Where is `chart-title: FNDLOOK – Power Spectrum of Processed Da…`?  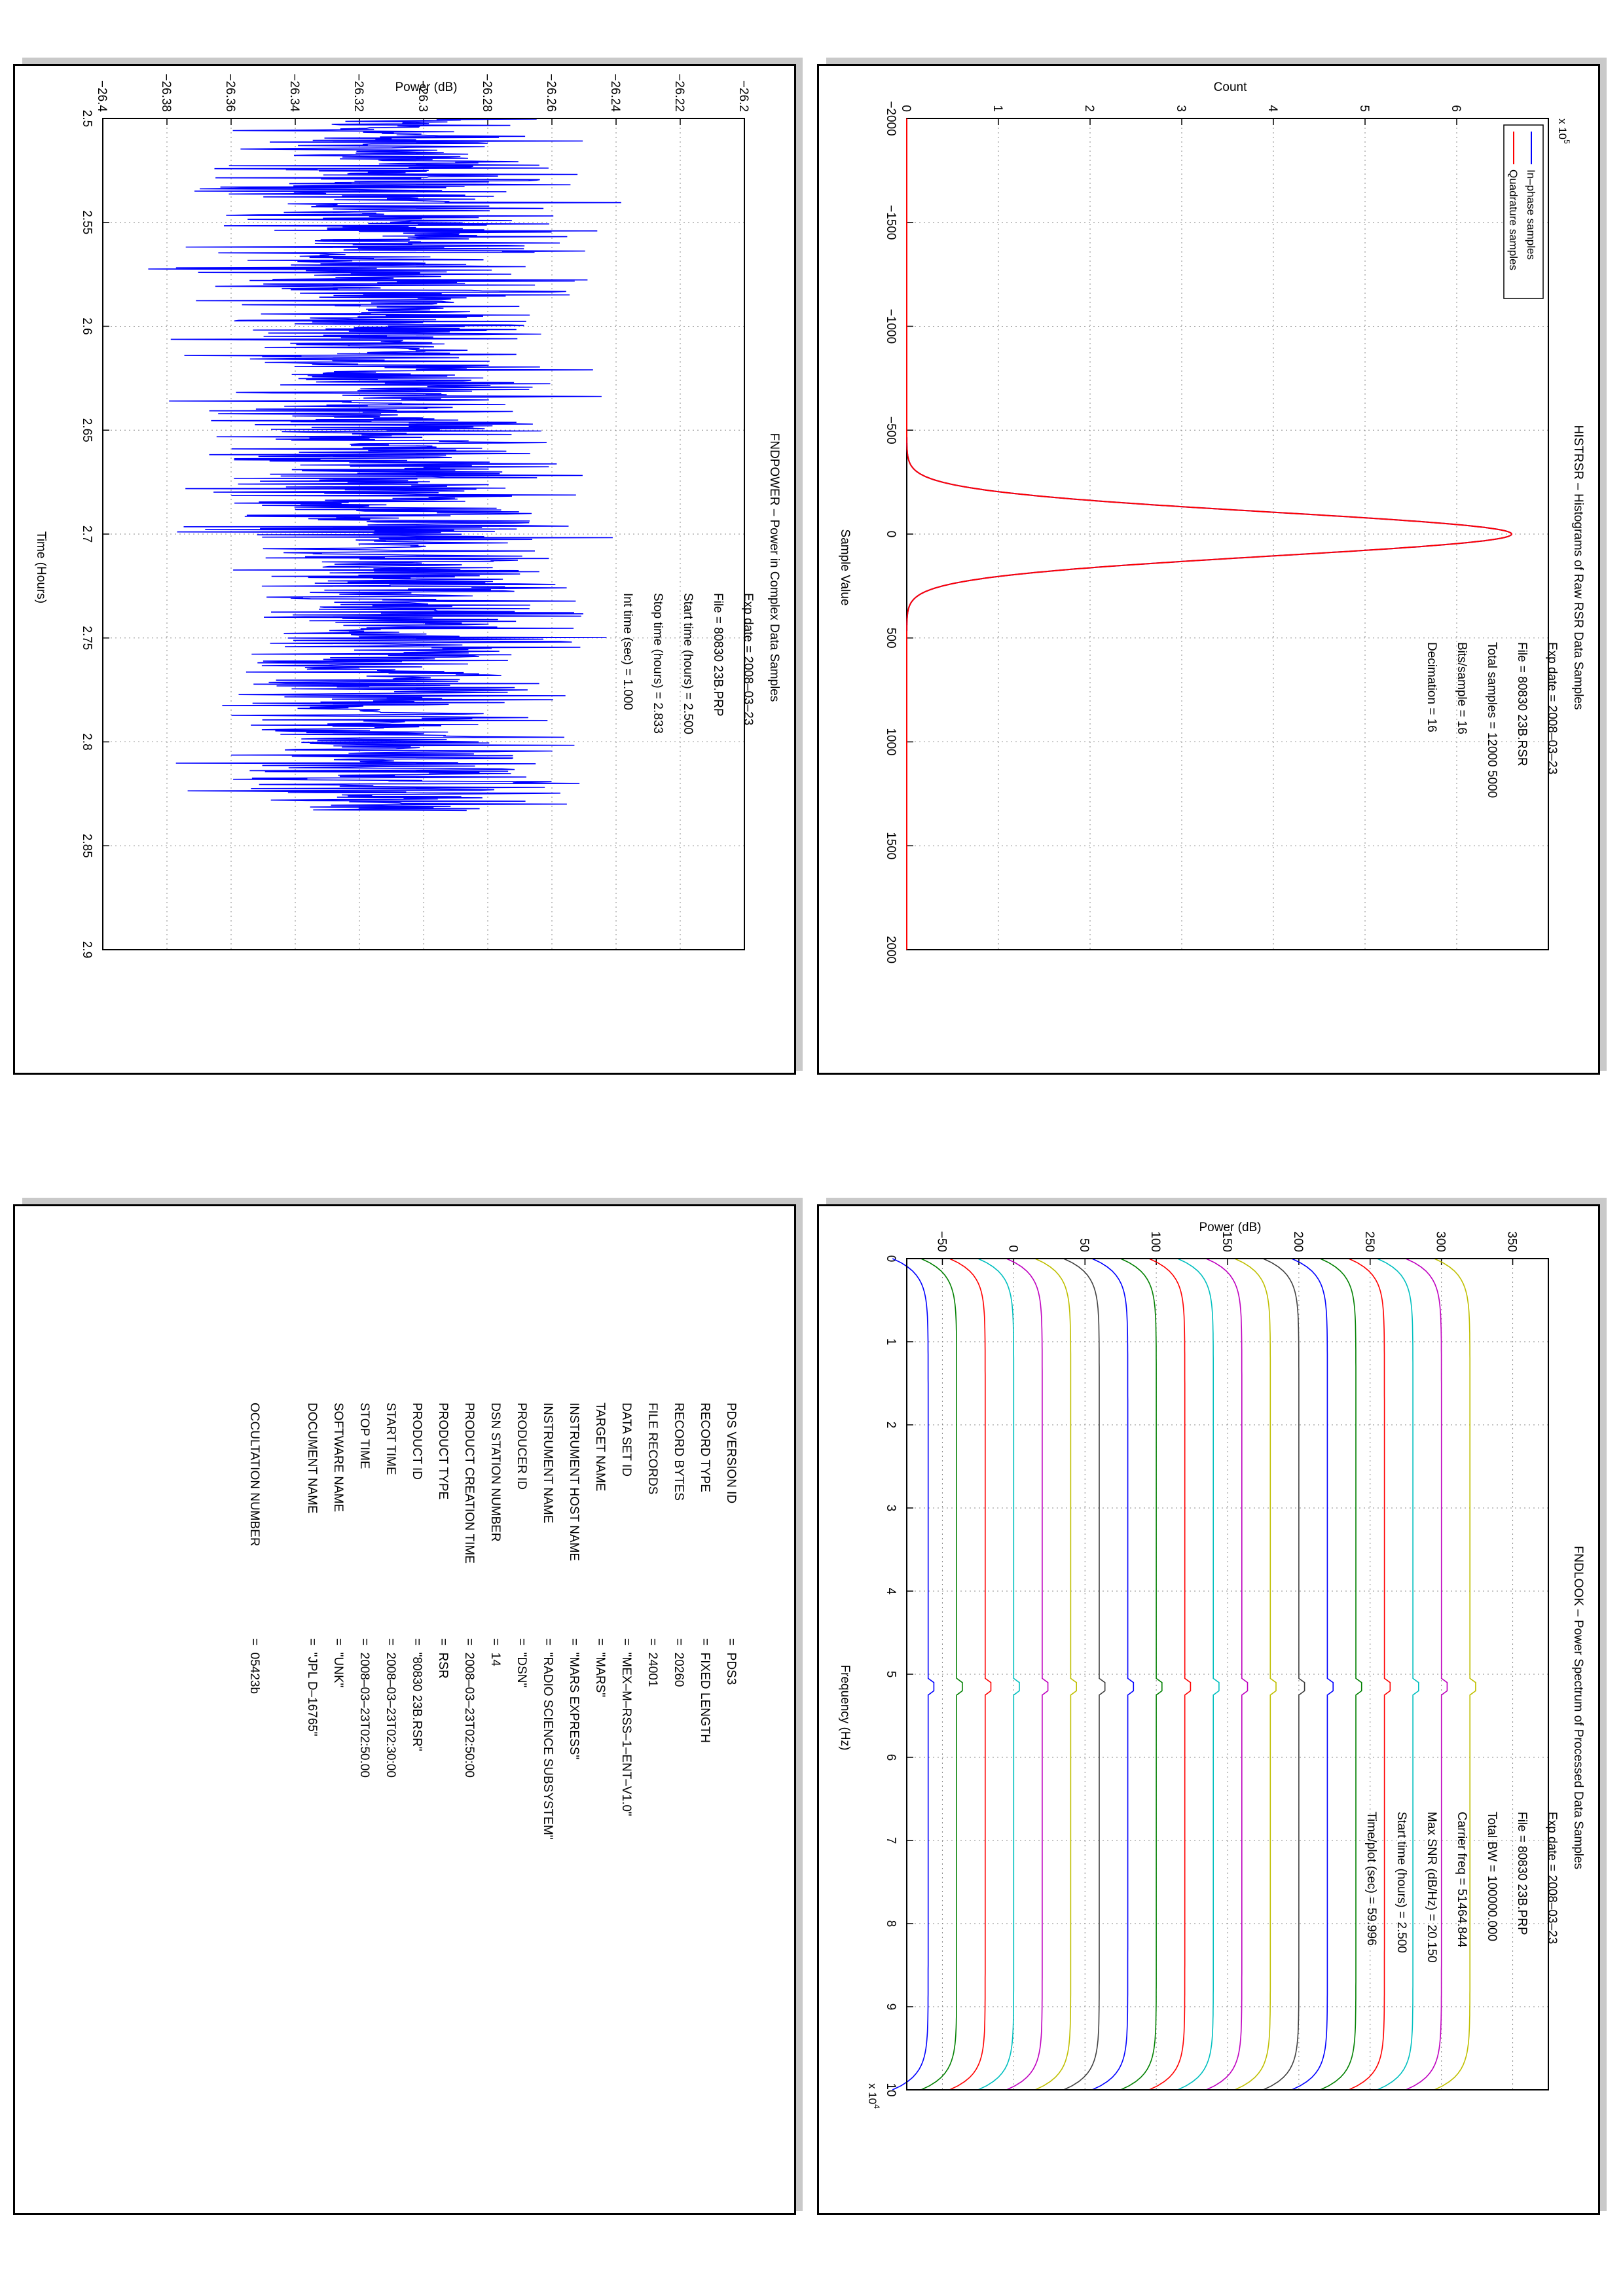 chart-title: FNDLOOK – Power Spectrum of Processed Da… is located at coordinates (1578, 1707).